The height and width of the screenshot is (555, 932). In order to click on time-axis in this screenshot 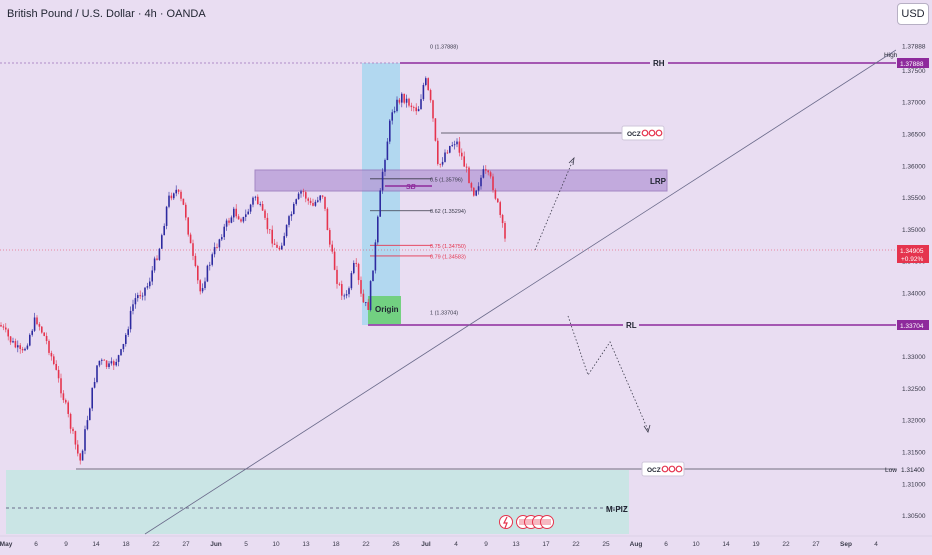, I will do `click(466, 543)`.